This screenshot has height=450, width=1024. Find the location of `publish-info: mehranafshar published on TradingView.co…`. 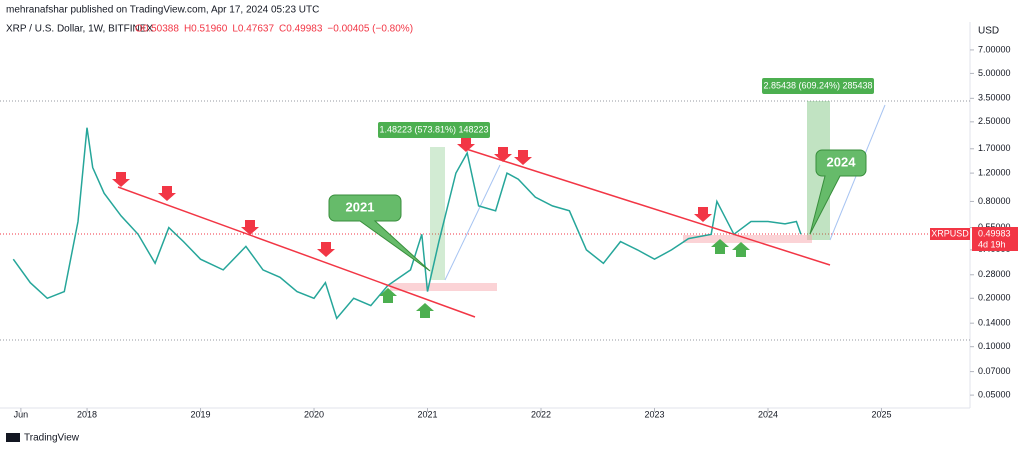

publish-info: mehranafshar published on TradingView.co… is located at coordinates (162, 10).